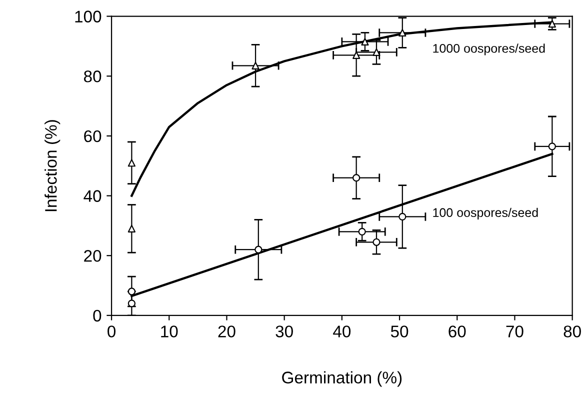 This screenshot has width=587, height=407. Describe the element at coordinates (399, 332) in the screenshot. I see `x-tick-label: 50` at that location.